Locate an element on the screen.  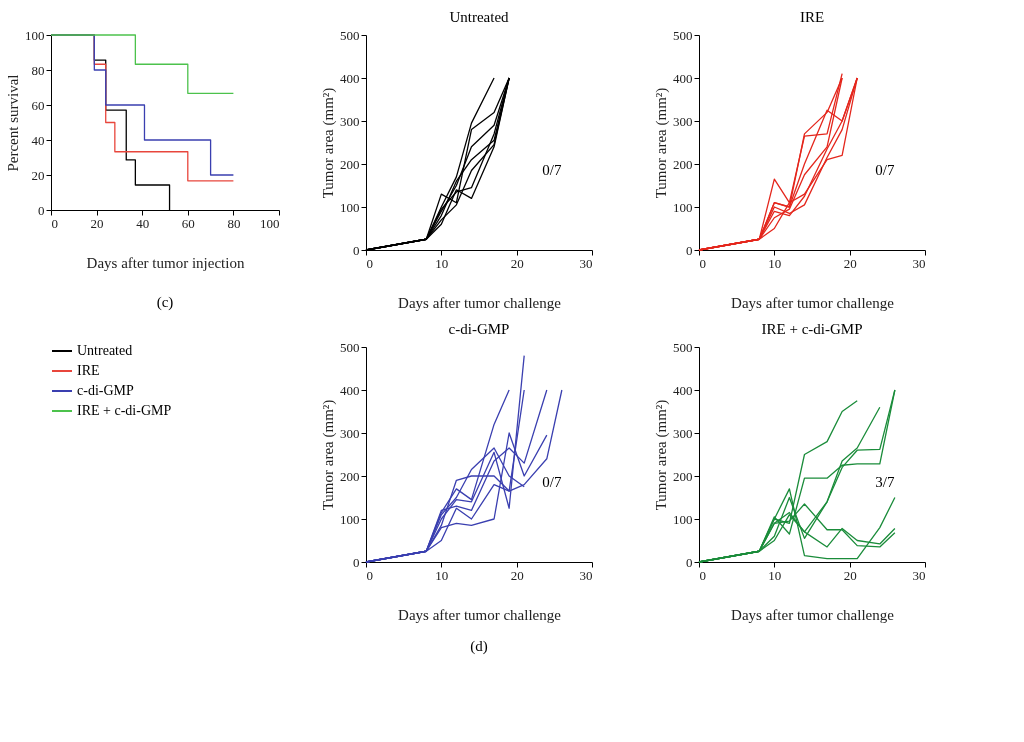
x-tick-label: 100 is located at coordinates (270, 223).